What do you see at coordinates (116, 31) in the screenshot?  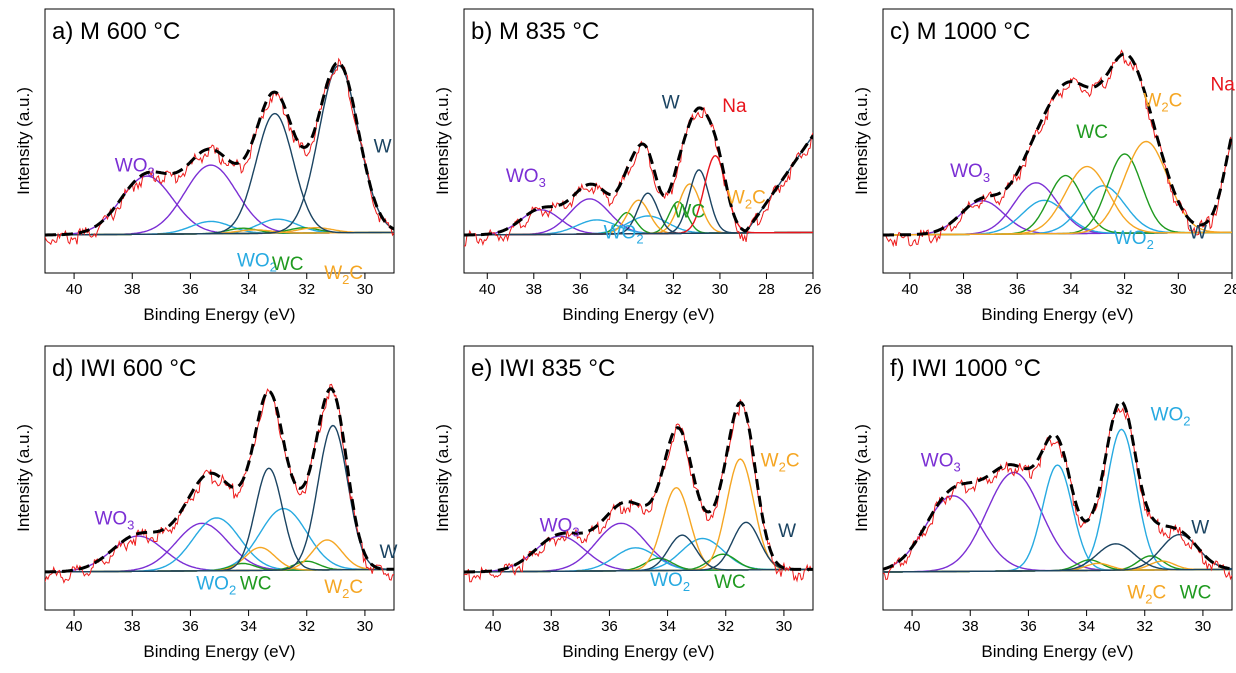 I see `panel-title: a) M 600 °C` at bounding box center [116, 31].